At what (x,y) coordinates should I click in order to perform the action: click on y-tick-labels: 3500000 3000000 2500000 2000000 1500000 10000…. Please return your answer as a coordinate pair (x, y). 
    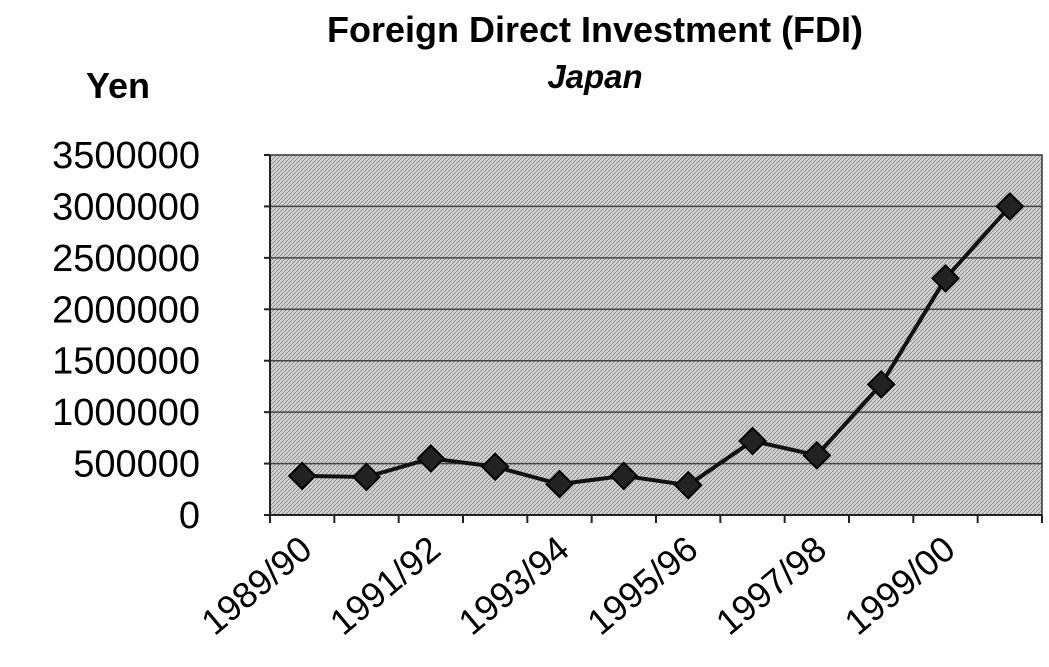
    Looking at the image, I should click on (126, 336).